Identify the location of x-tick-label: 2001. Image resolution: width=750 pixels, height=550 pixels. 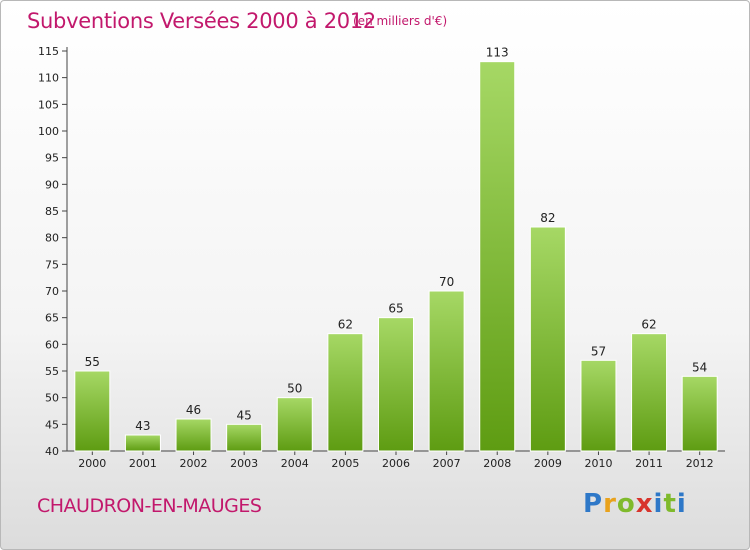
(143, 463).